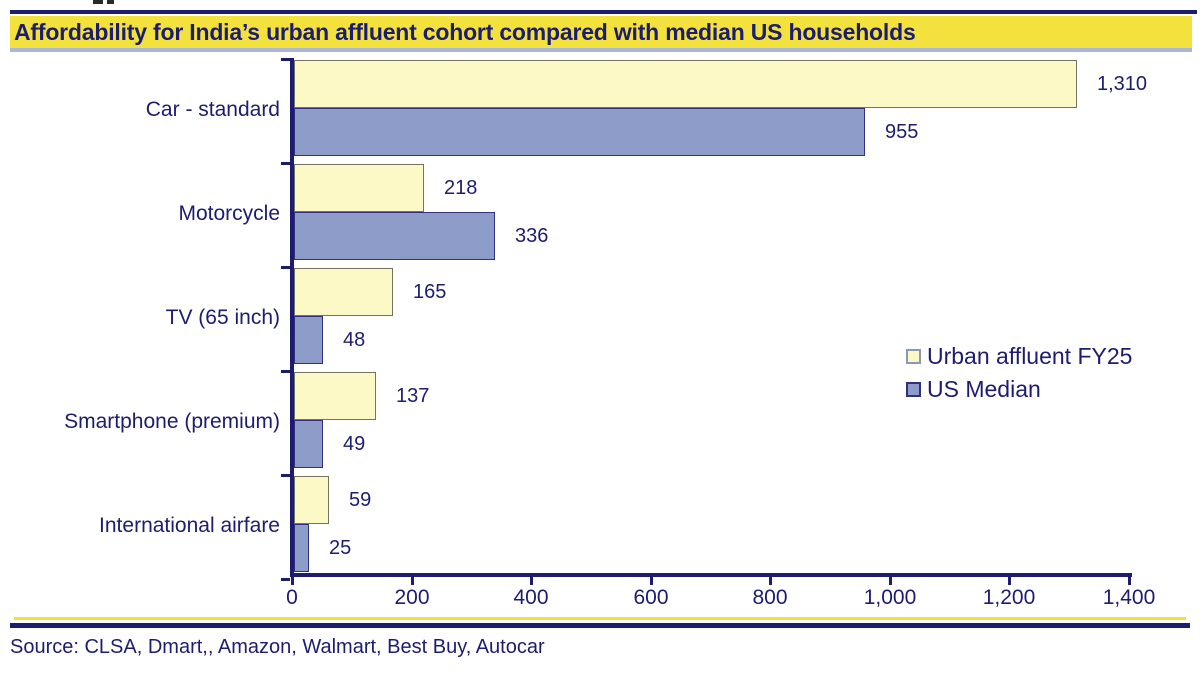 The image size is (1200, 677). Describe the element at coordinates (601, 50) in the screenshot. I see `title-underline-rule` at that location.